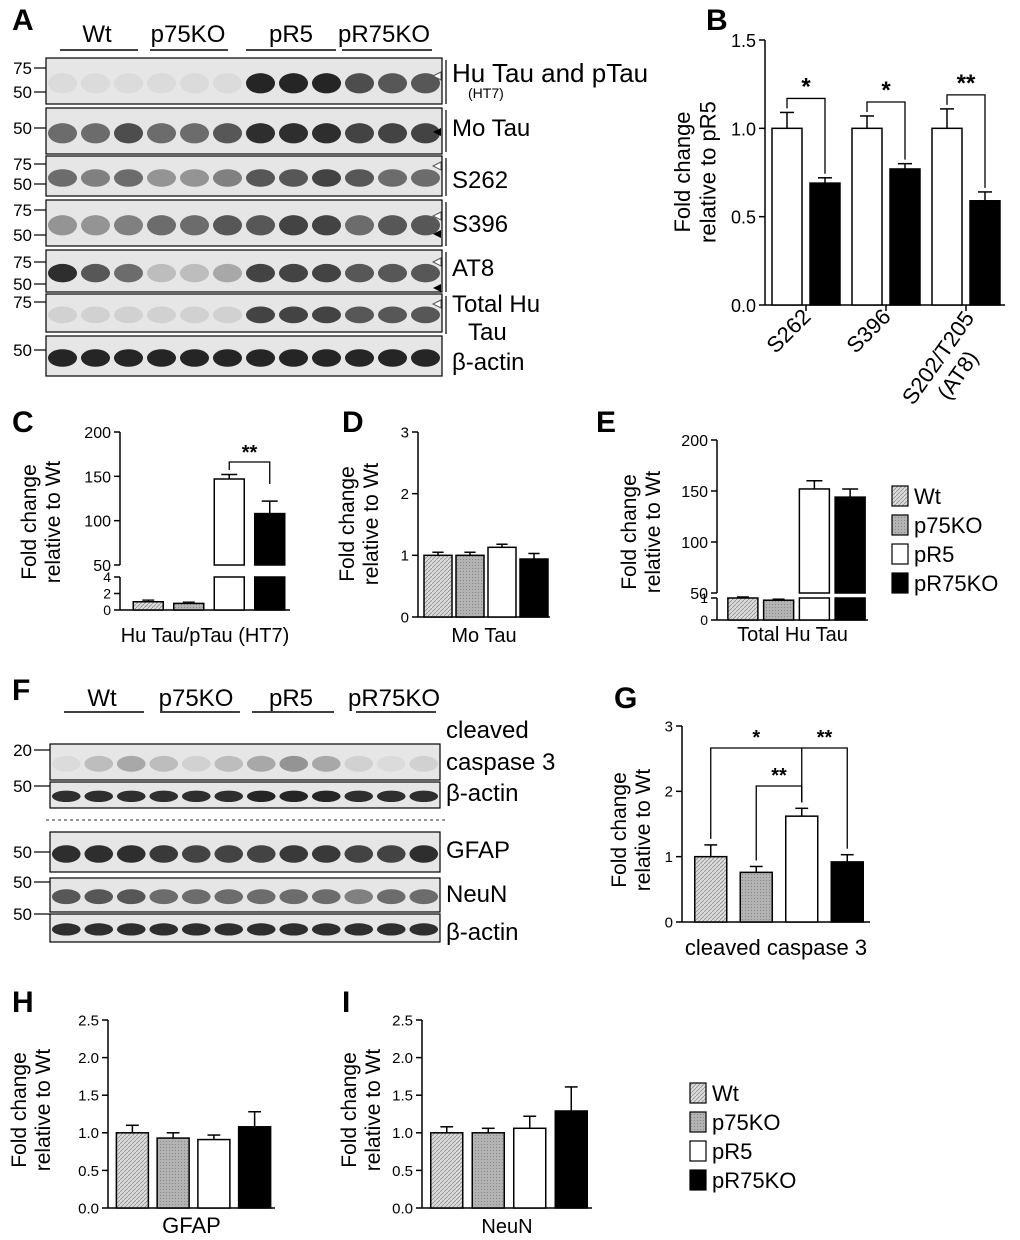 This screenshot has width=1020, height=1240. Describe the element at coordinates (148, 606) in the screenshot. I see `bar-Wt` at that location.